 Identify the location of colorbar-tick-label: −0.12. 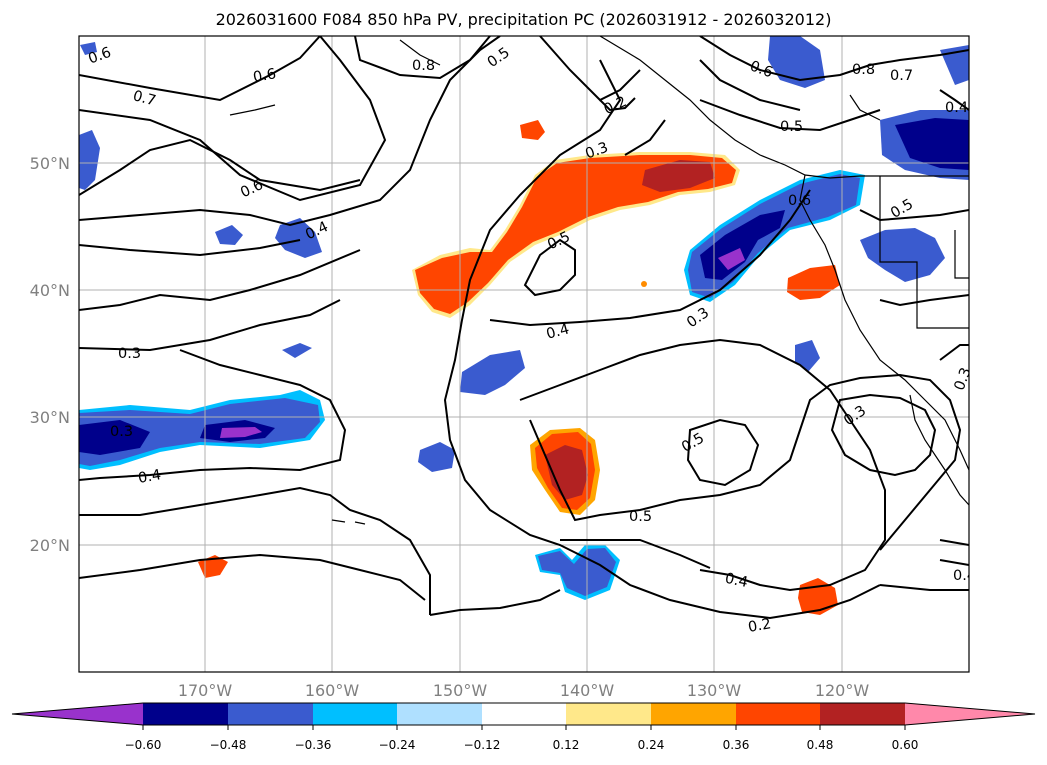
(482, 745).